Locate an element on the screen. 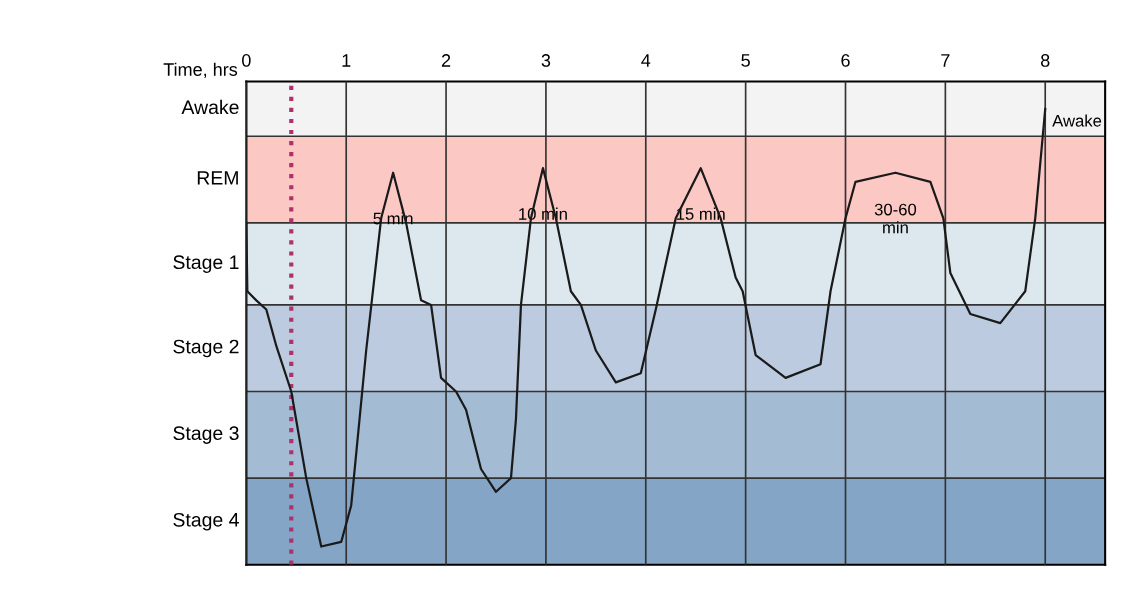  x-tick-label: 5 is located at coordinates (745, 60).